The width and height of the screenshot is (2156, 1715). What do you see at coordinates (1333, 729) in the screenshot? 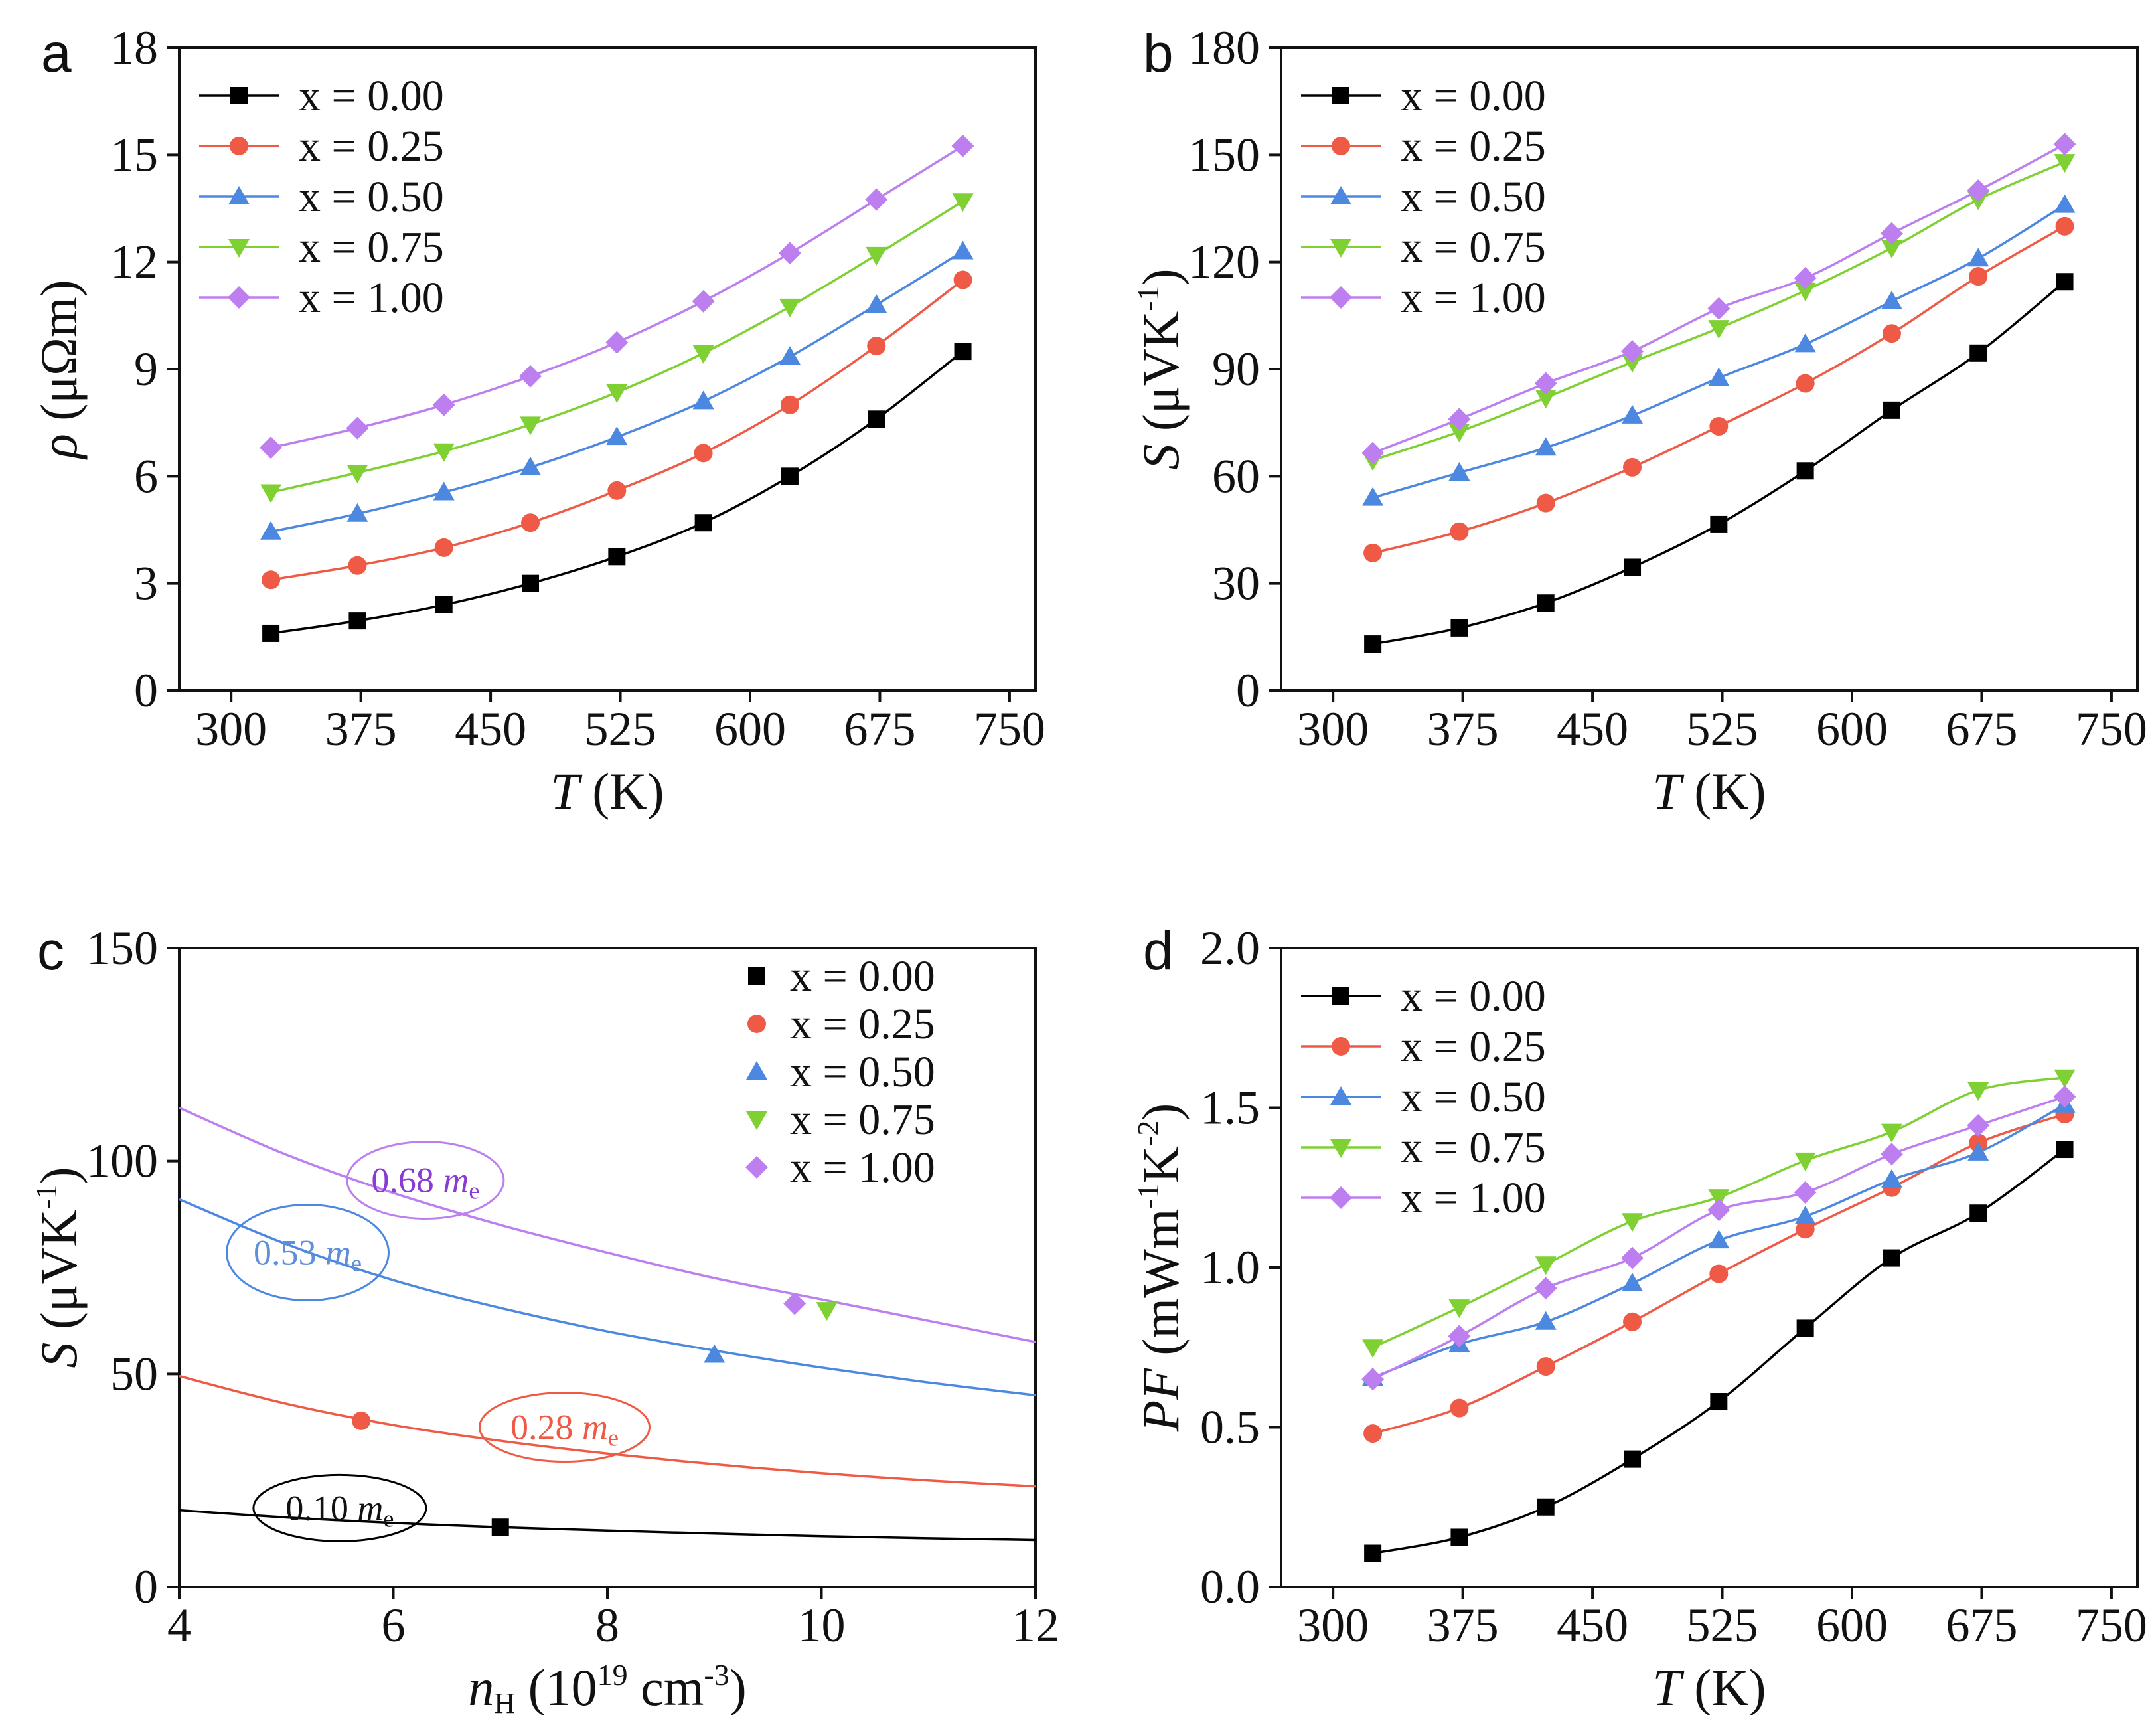
I see `x-tick-label: 300` at bounding box center [1333, 729].